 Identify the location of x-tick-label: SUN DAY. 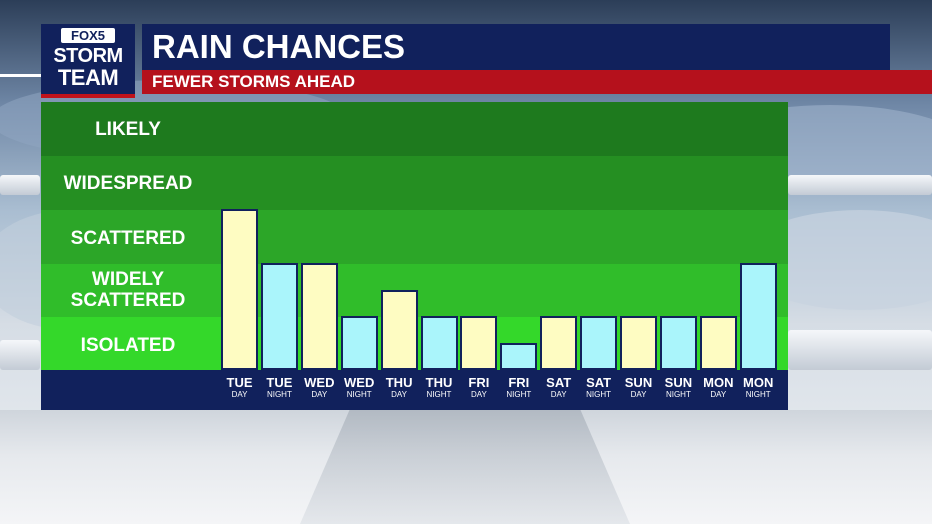
(639, 385).